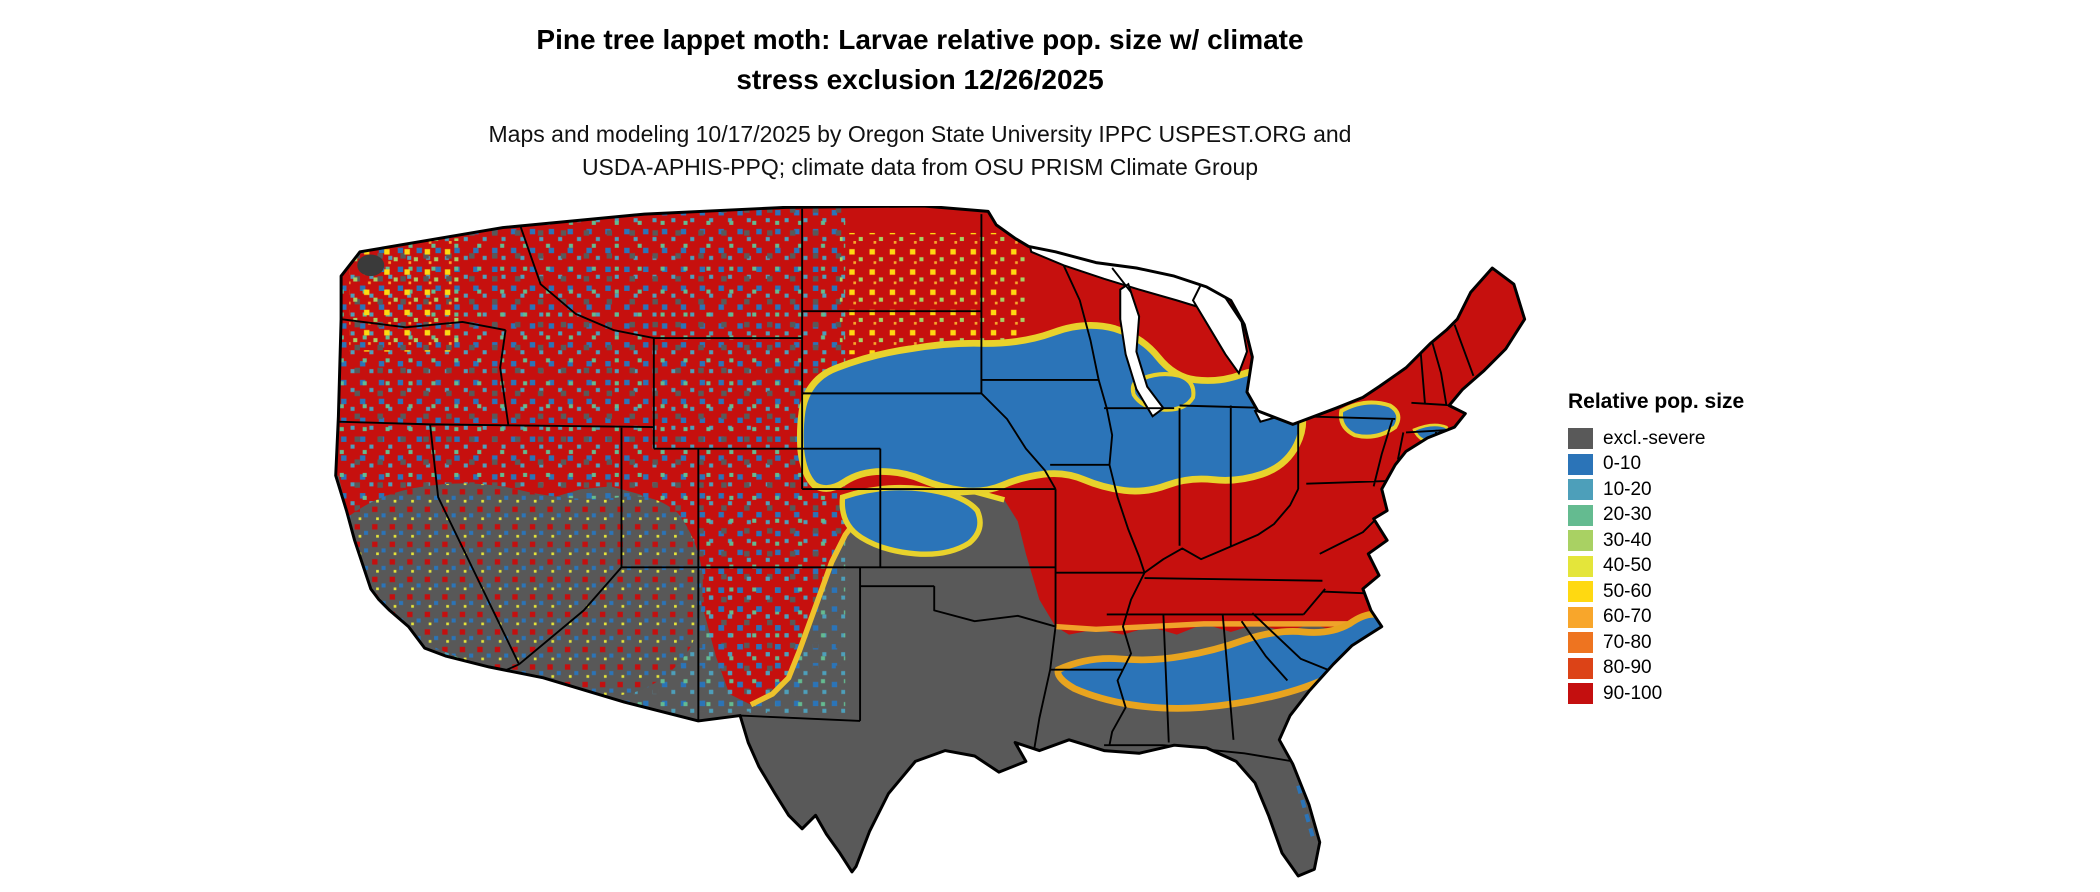 The image size is (2100, 892). Describe the element at coordinates (920, 79) in the screenshot. I see `map-title-line2: stress exclusion 12/26/2025` at that location.